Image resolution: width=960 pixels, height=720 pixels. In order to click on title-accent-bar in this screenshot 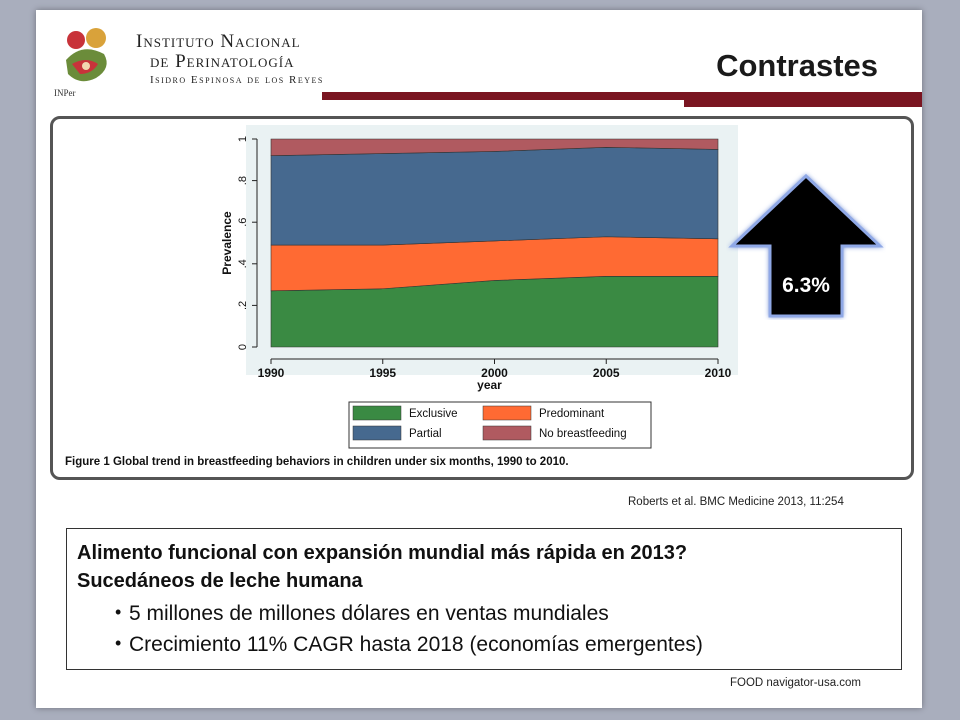, I will do `click(622, 96)`.